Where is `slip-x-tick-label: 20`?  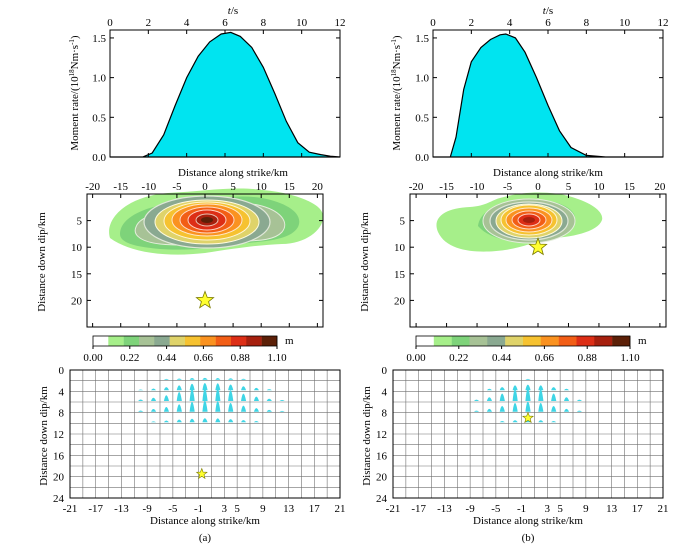 slip-x-tick-label: 20 is located at coordinates (318, 187).